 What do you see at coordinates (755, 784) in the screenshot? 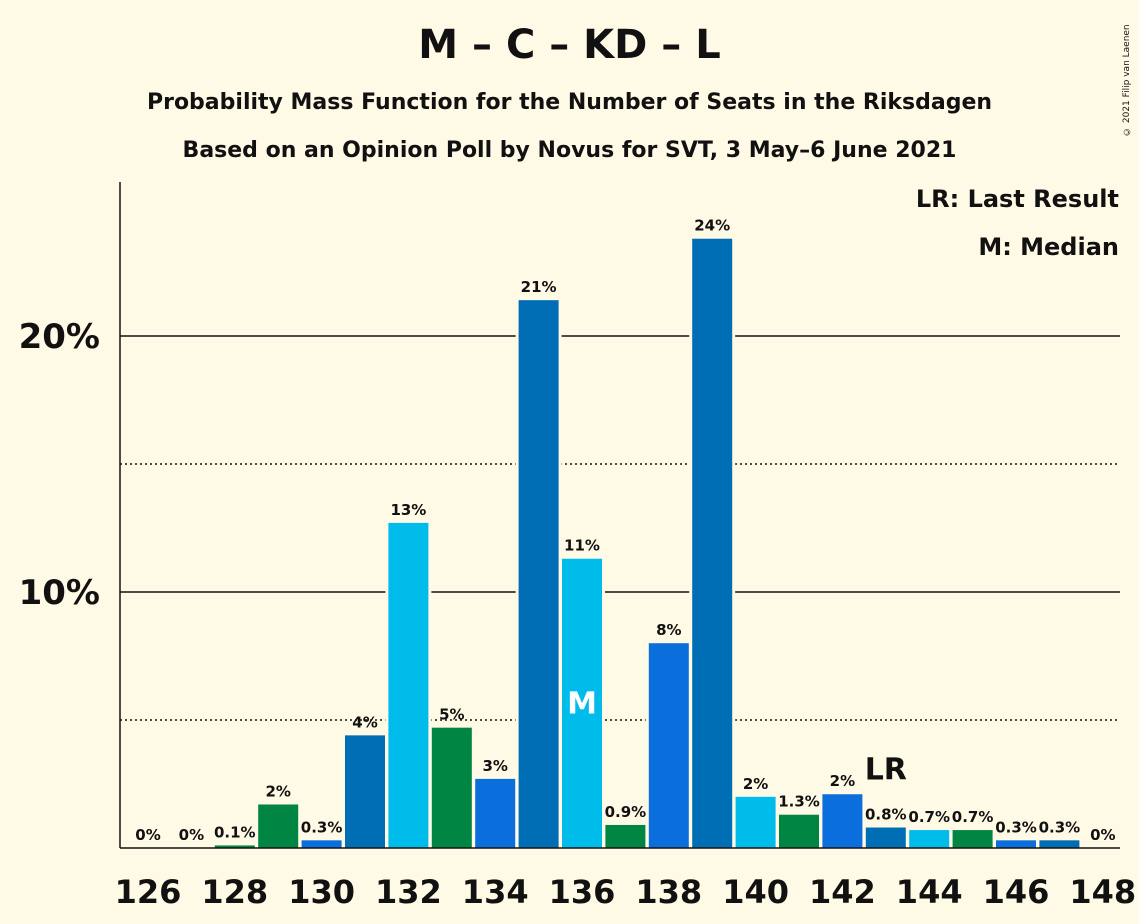
I see `value-label-140: 2%` at bounding box center [755, 784].